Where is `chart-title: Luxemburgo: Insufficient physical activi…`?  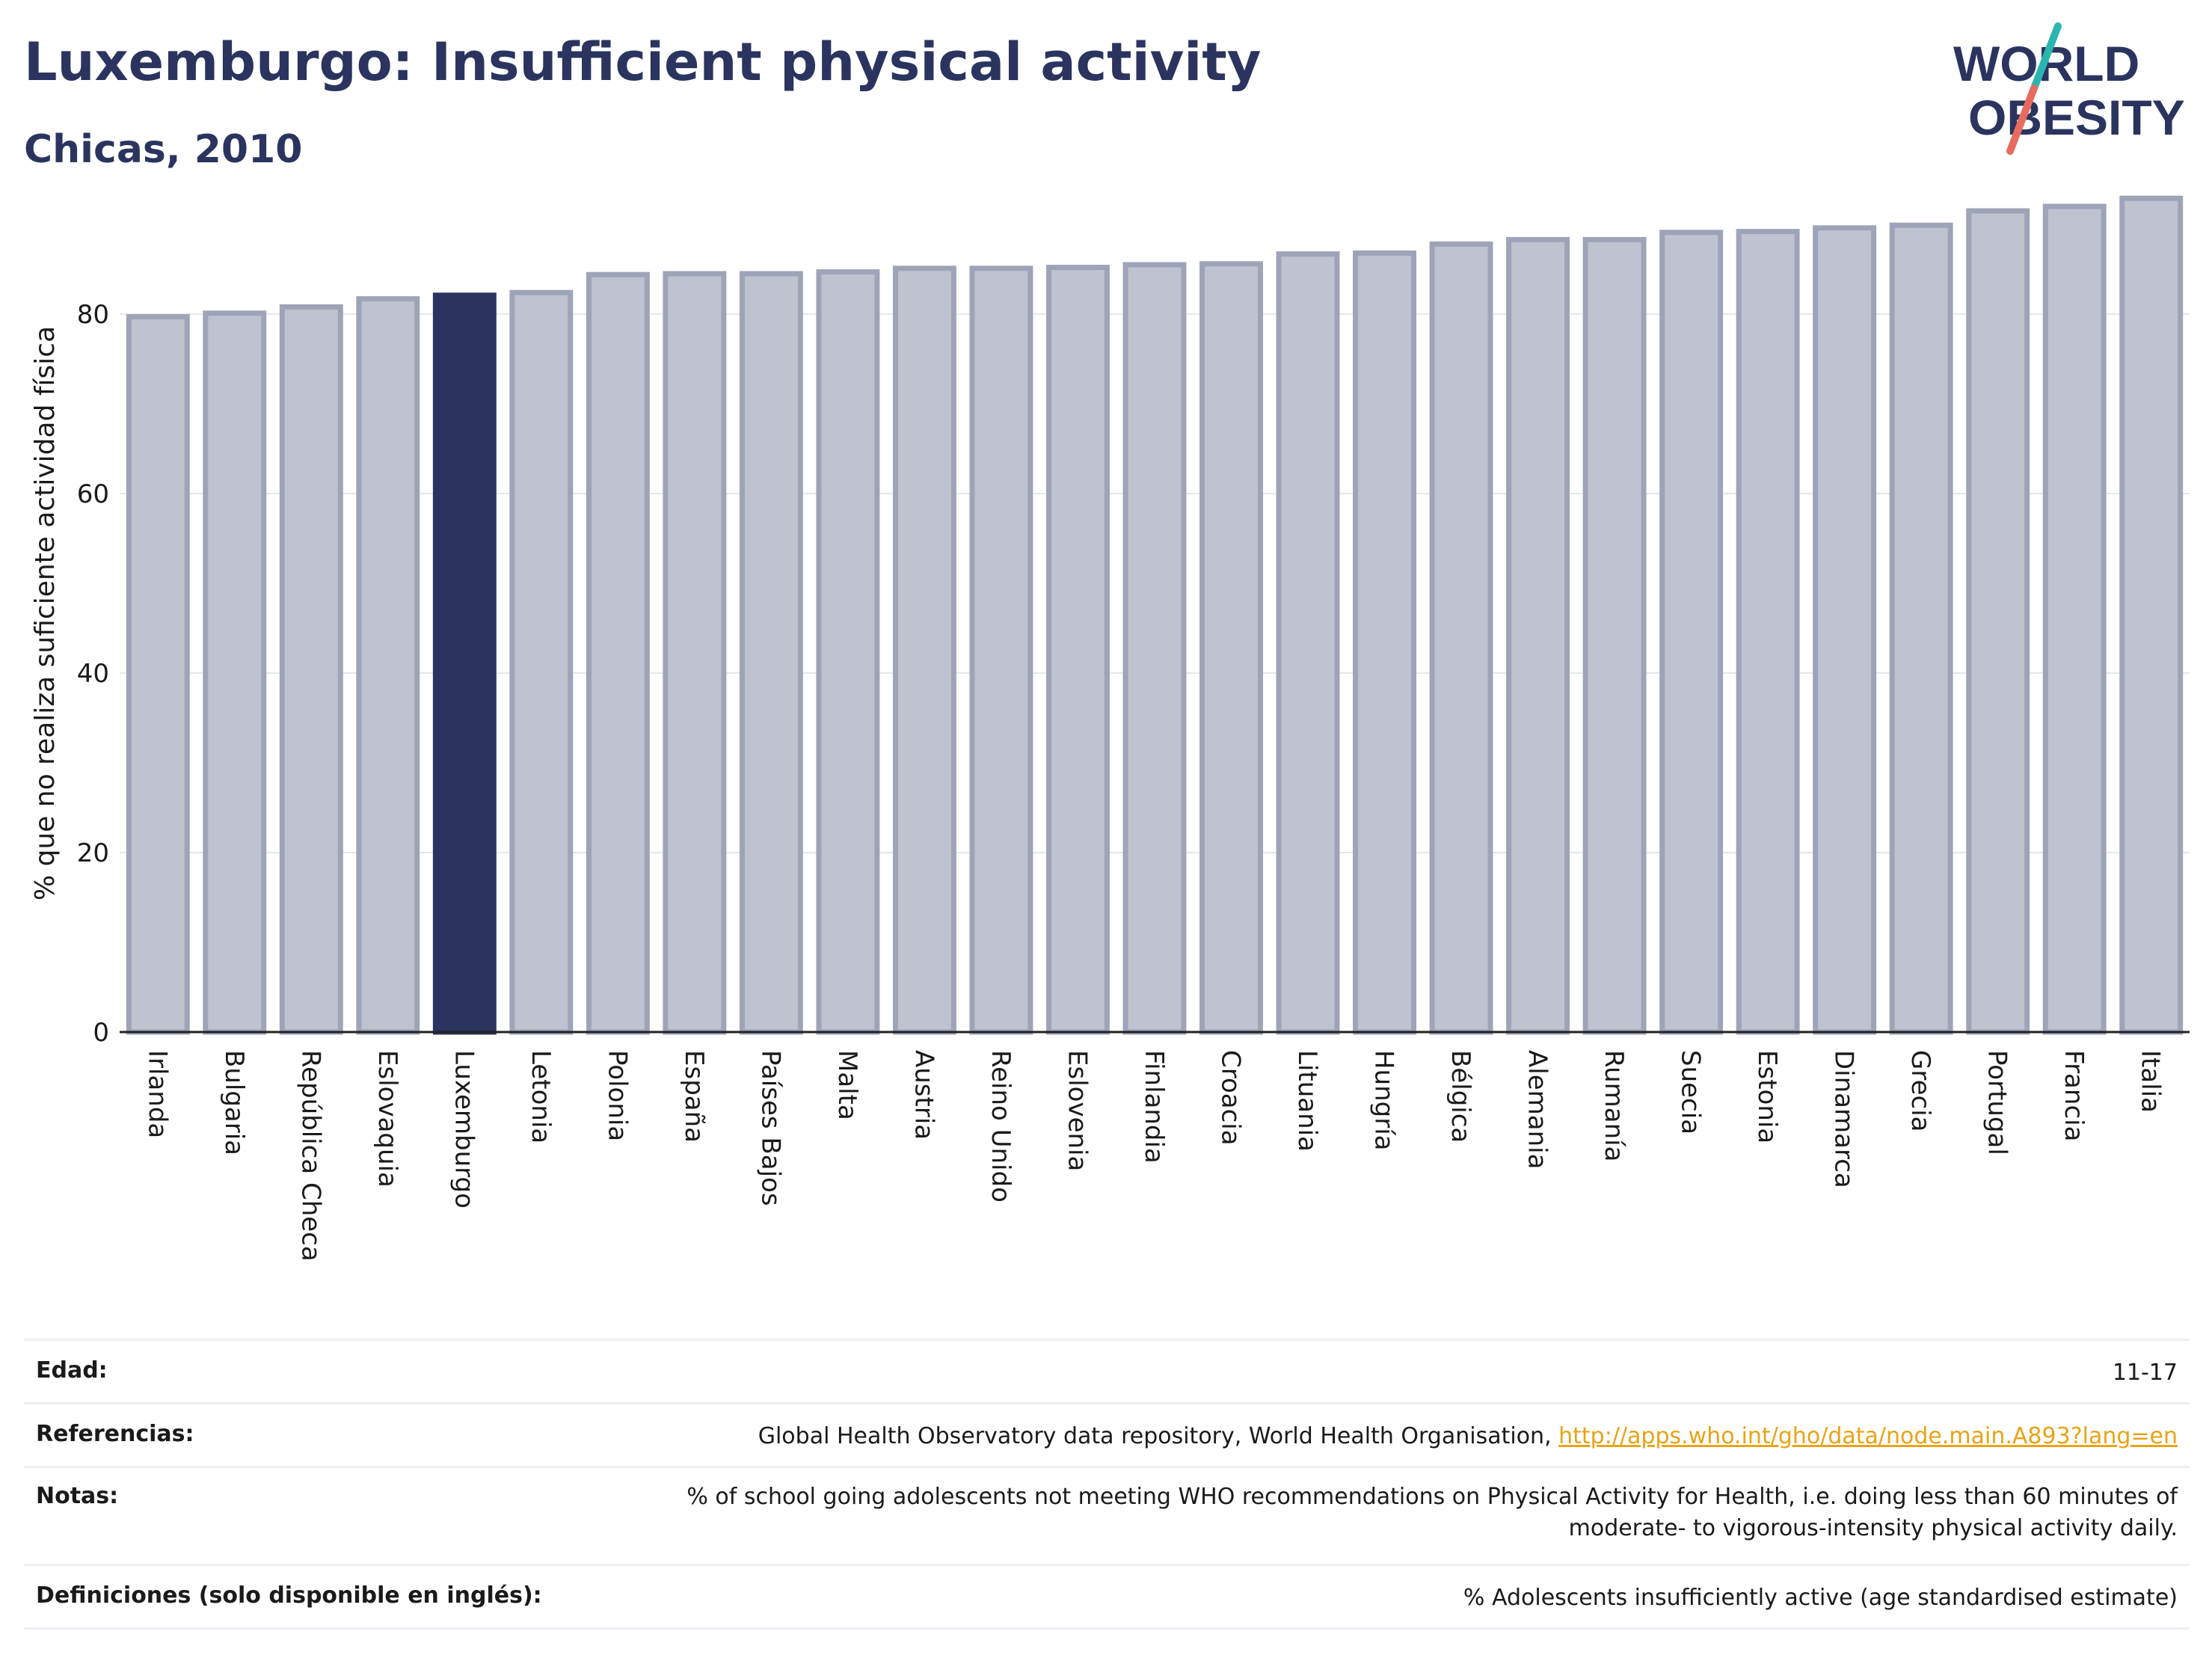
chart-title: Luxemburgo: Insufficient physical activi… is located at coordinates (643, 62).